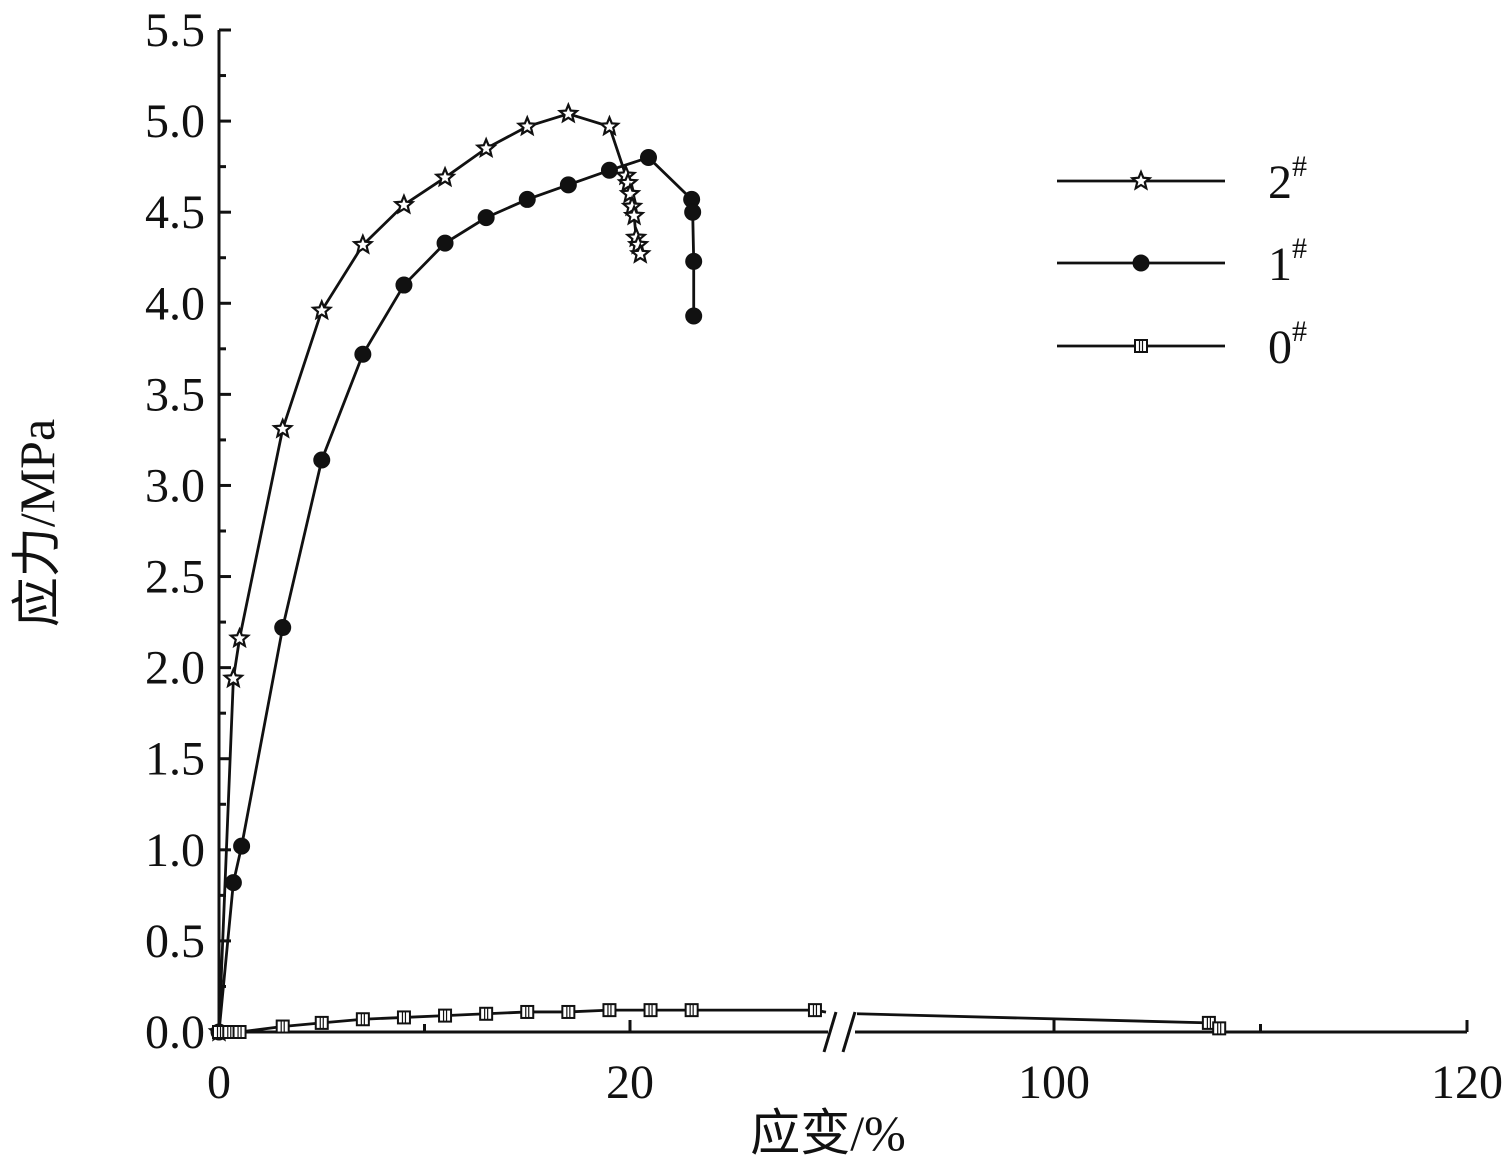  I want to click on legend-entry: 2#, so click(1182, 179).